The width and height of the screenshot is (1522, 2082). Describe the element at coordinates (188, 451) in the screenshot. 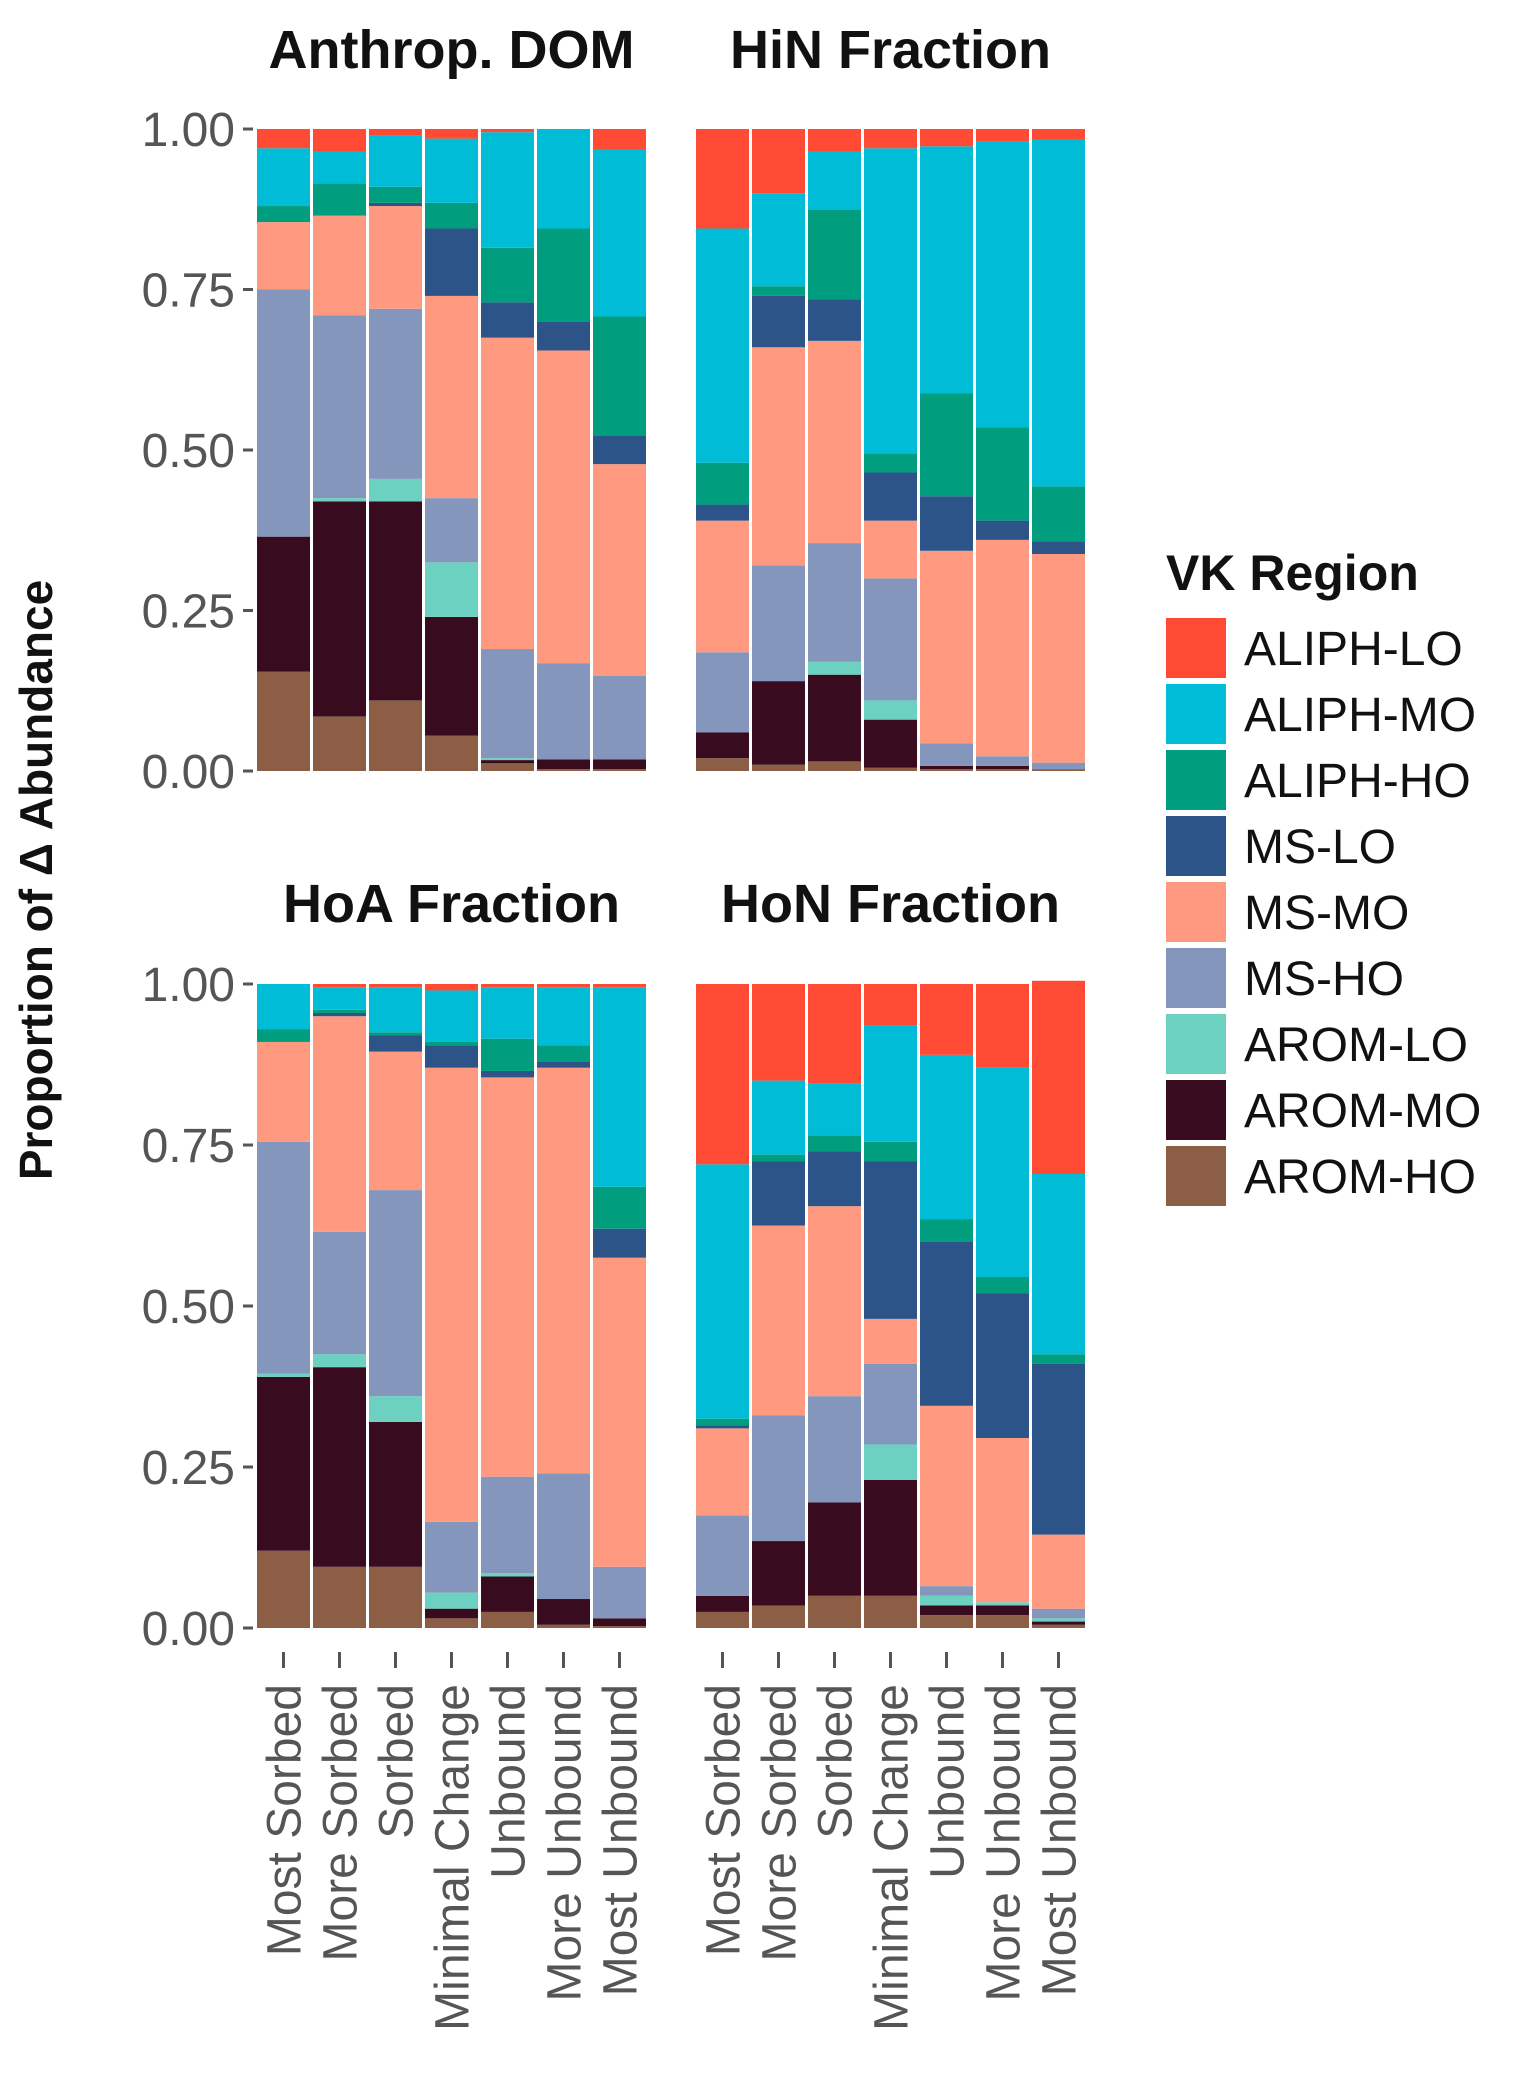

I see `y-tick-label: 0.50` at that location.